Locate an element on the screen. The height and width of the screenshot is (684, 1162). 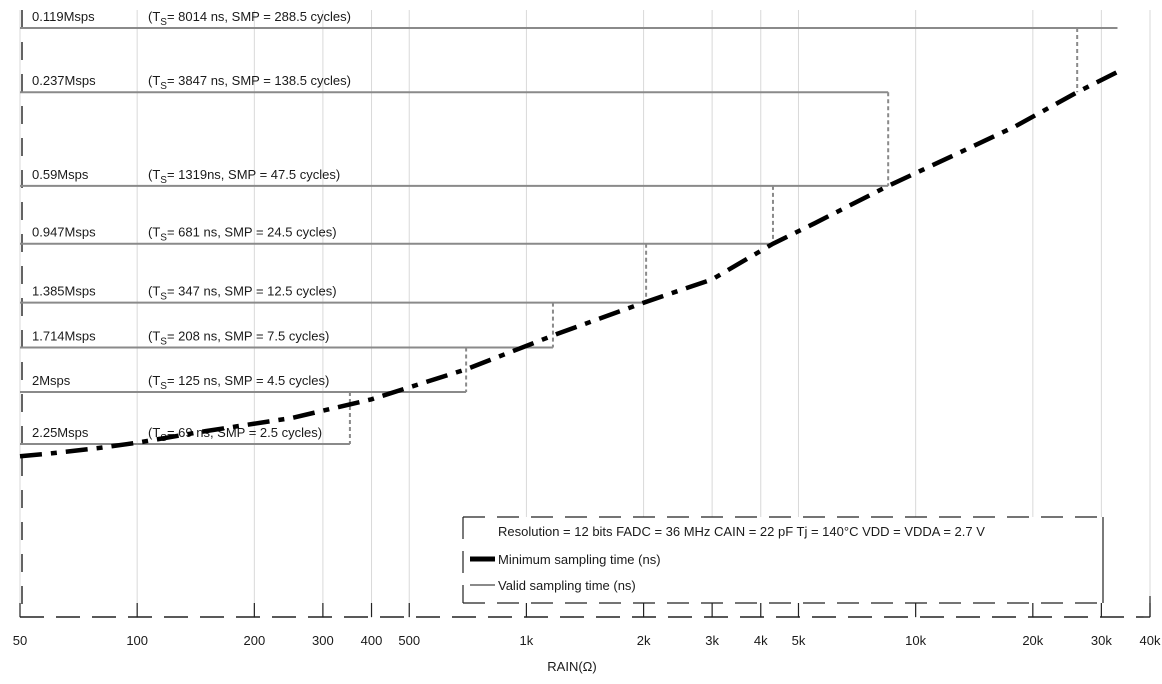
level-rate-label-5: 1.714Msps is located at coordinates (64, 335).